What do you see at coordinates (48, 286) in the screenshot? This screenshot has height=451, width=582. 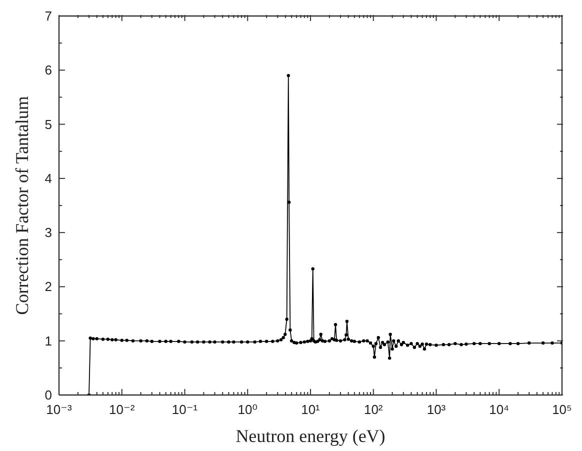 I see `y-tick-label: 2` at bounding box center [48, 286].